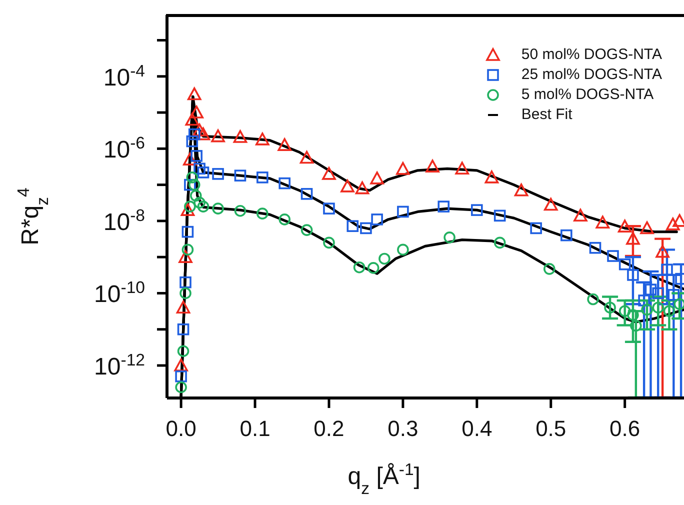 This screenshot has width=684, height=505. What do you see at coordinates (551, 428) in the screenshot?
I see `x-tick-label: 0.5` at bounding box center [551, 428].